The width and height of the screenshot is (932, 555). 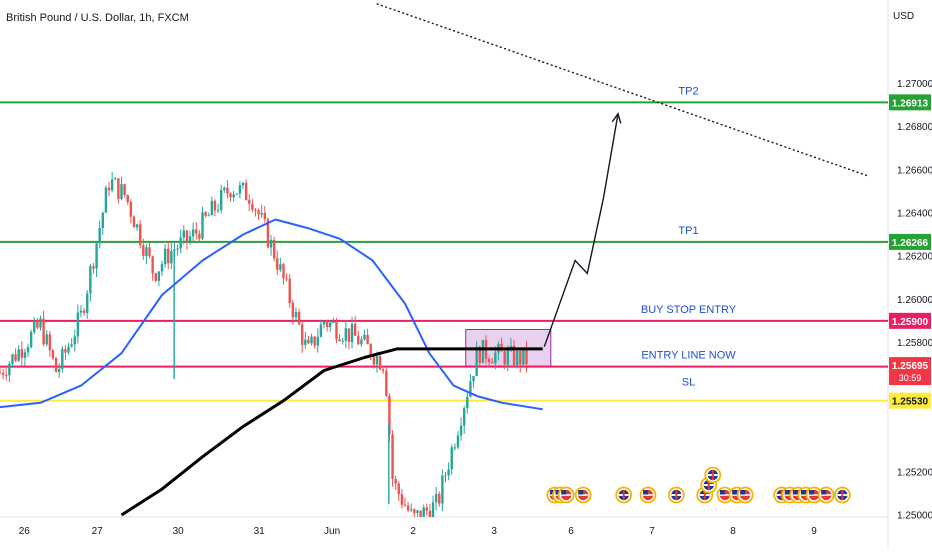 I want to click on countdown-text: 30:59, so click(x=910, y=378).